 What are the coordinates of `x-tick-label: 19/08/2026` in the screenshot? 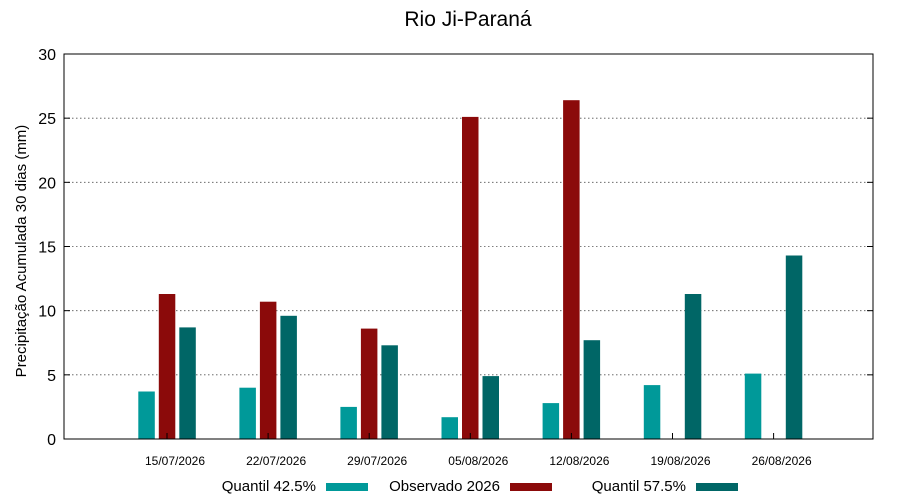 It's located at (680, 461).